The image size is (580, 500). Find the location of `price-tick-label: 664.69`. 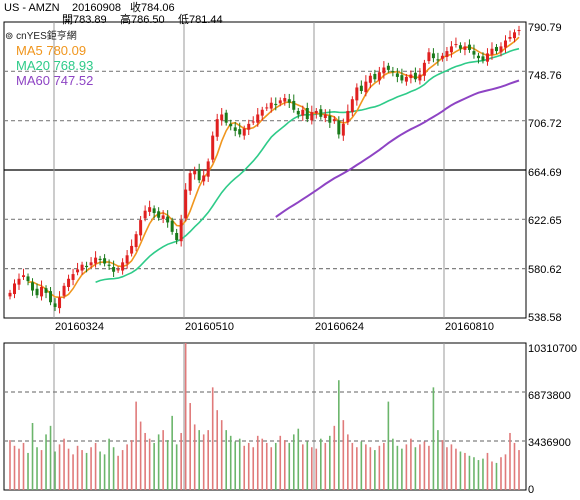

price-tick-label: 664.69 is located at coordinates (545, 173).